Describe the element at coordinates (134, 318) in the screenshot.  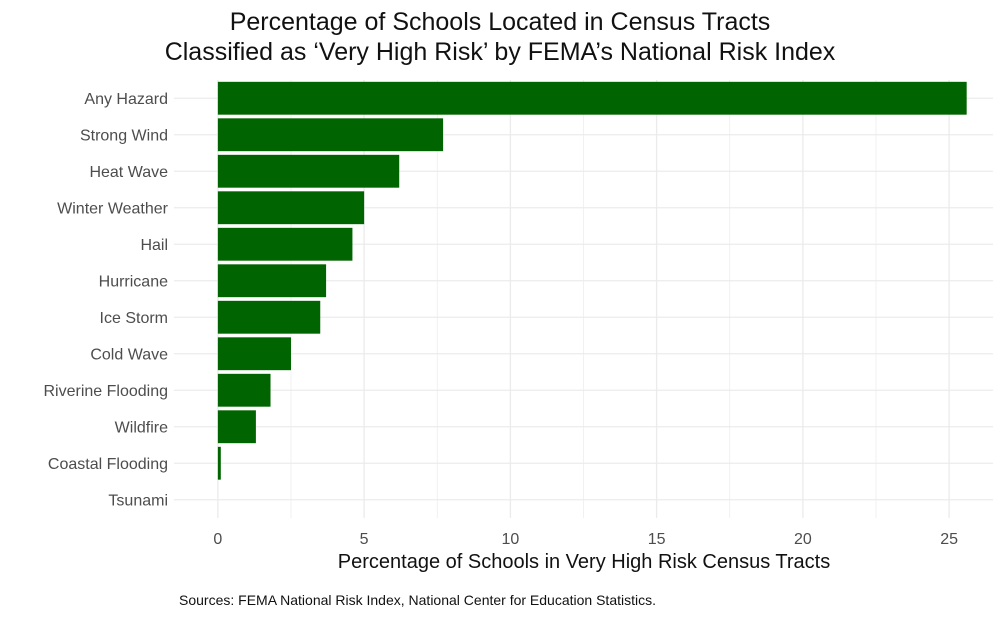
I see `category-label: Ice Storm` at that location.